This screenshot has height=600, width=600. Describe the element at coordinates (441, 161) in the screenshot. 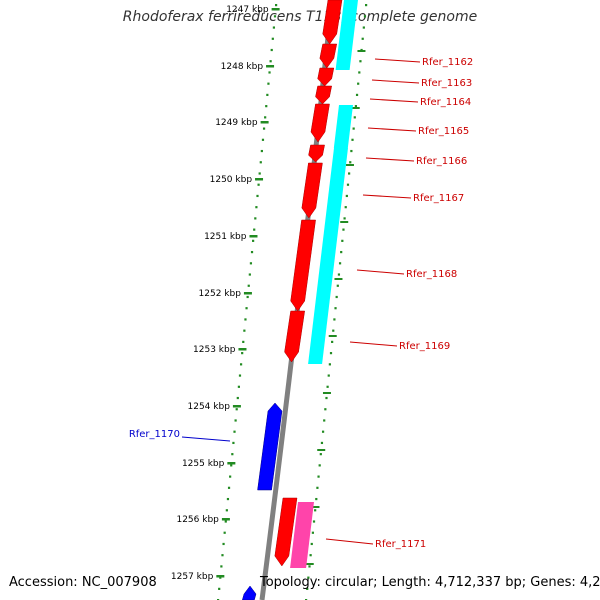

I see `gene-label: Rfer_1166` at that location.